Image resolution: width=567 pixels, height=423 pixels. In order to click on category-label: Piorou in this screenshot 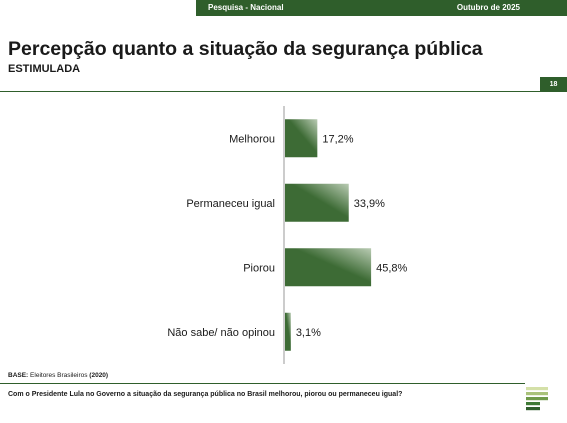, I will do `click(259, 268)`.